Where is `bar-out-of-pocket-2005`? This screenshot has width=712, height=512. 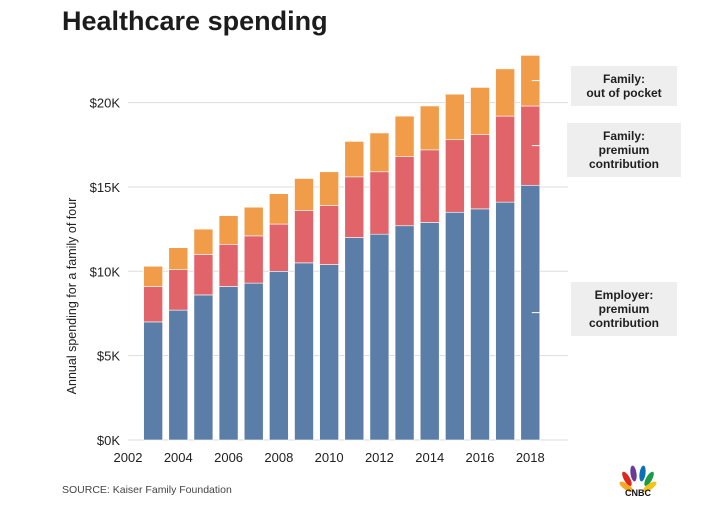
bar-out-of-pocket-2005 is located at coordinates (203, 241).